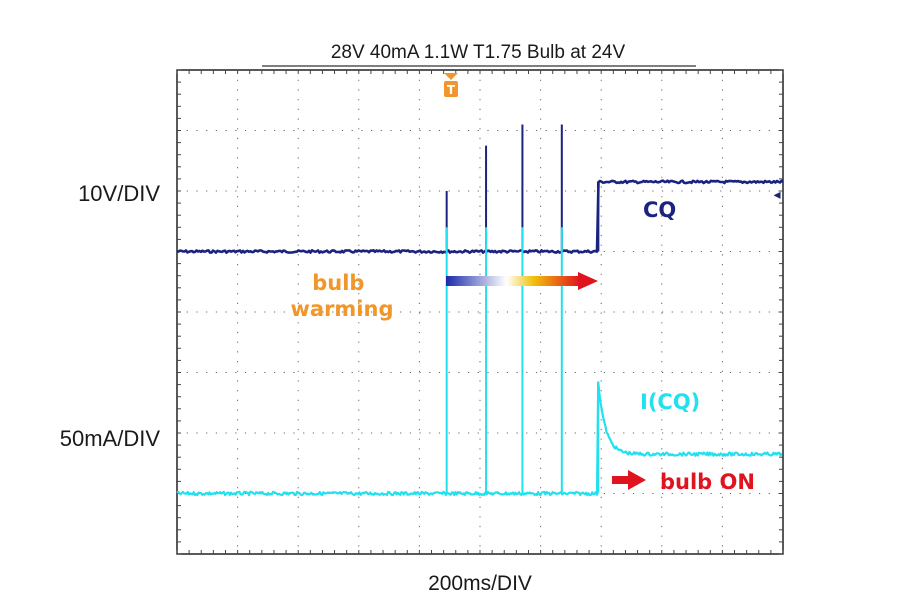  What do you see at coordinates (522, 281) in the screenshot?
I see `warming-gradient-arrow` at bounding box center [522, 281].